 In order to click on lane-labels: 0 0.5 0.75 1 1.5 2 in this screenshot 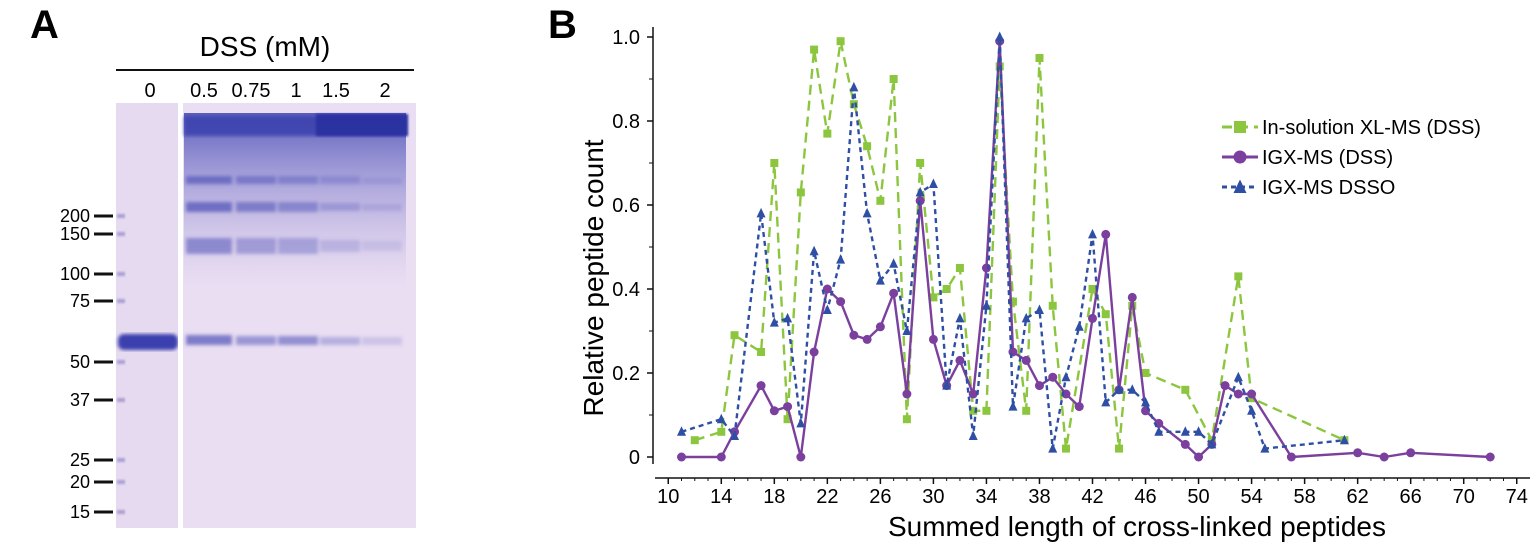, I will do `click(267, 91)`.